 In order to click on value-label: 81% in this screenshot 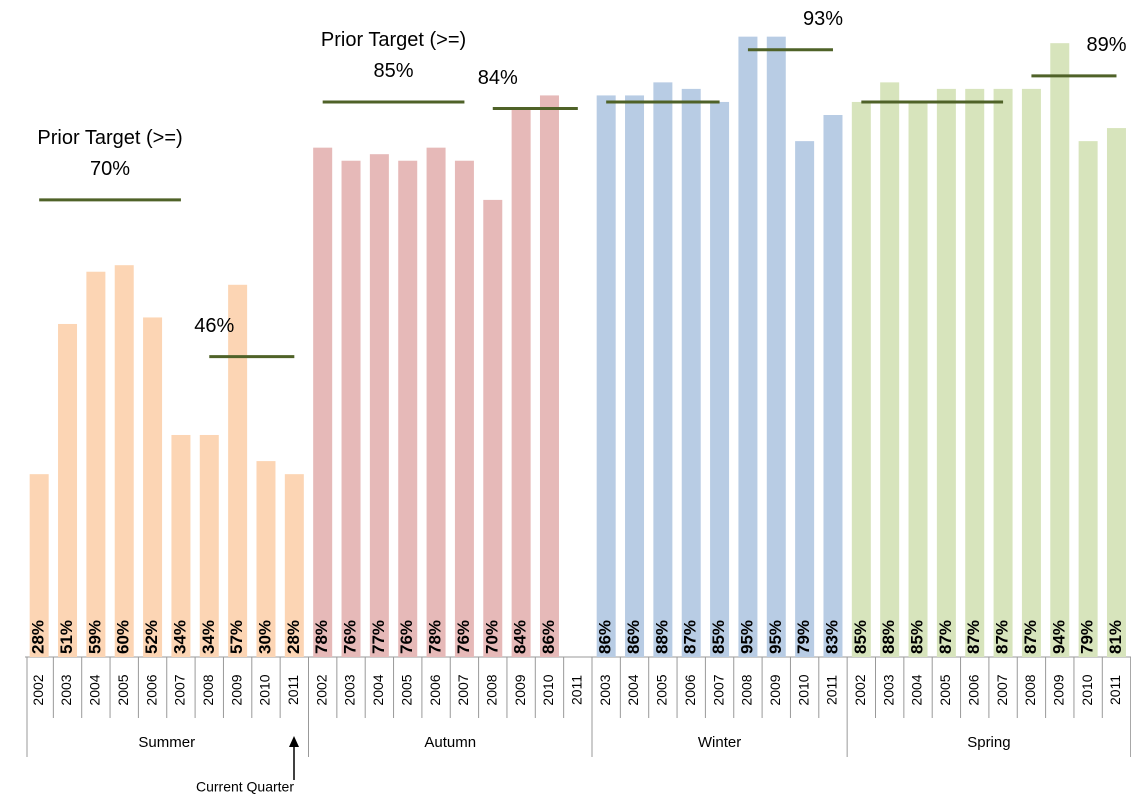, I will do `click(1115, 637)`.